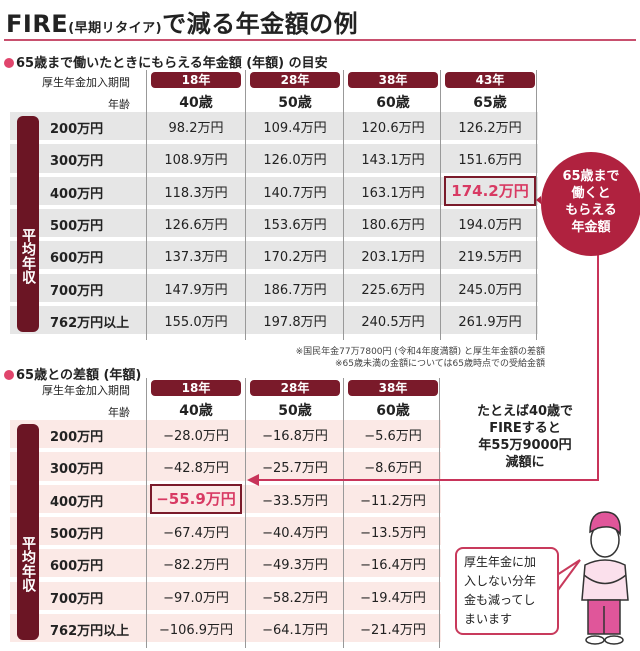 The image size is (640, 651). What do you see at coordinates (591, 210) in the screenshot?
I see `bubble-line: もらえる` at bounding box center [591, 210].